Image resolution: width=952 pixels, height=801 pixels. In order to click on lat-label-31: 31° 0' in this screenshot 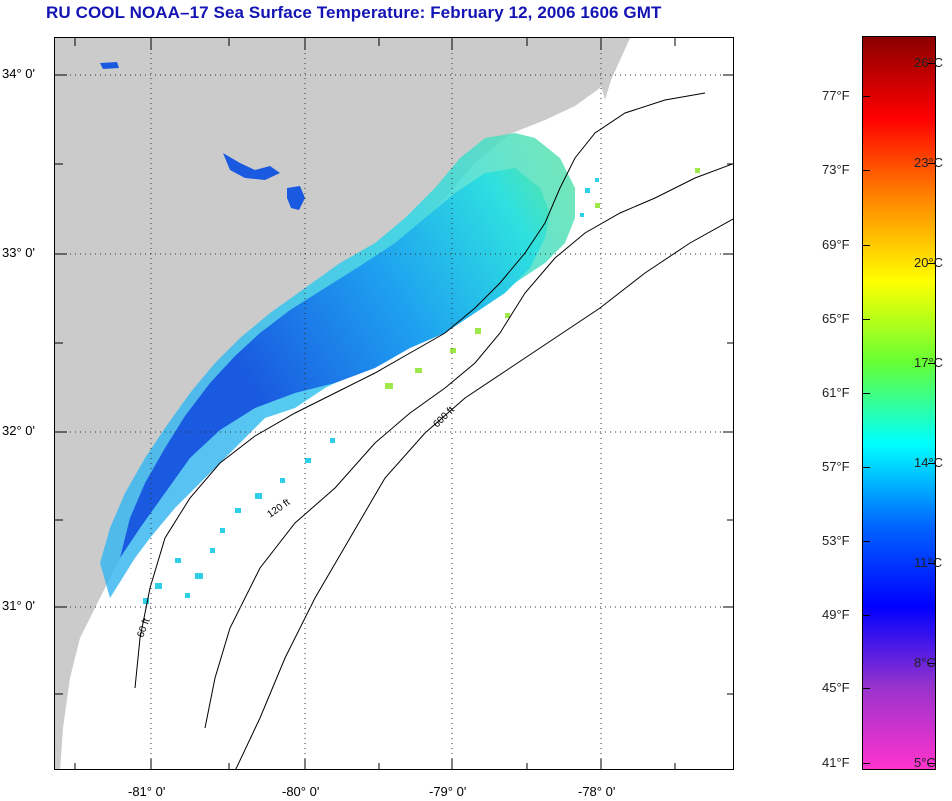, I will do `click(18, 605)`.